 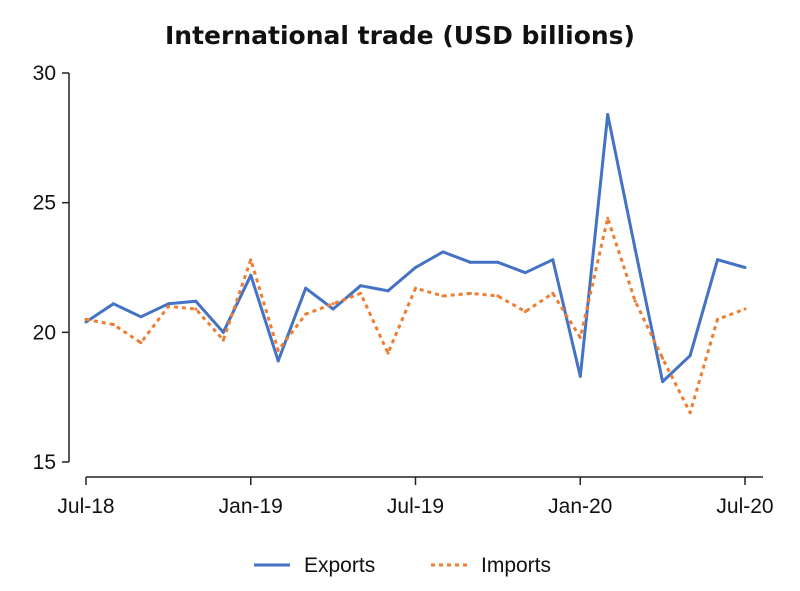 I want to click on legend: Exports Imports, so click(x=402, y=565).